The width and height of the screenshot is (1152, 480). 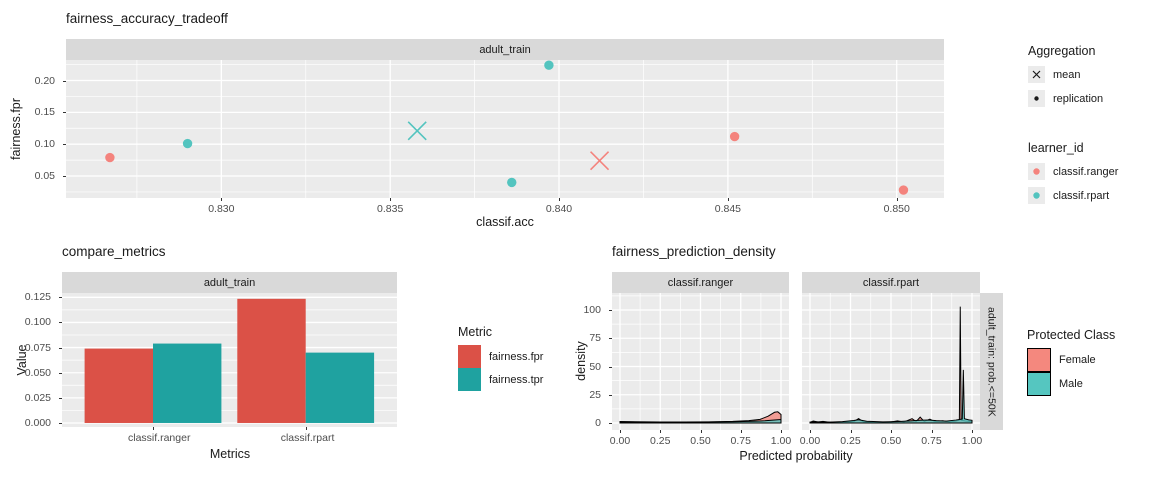 I want to click on density-facet-strip-ranger: classif.ranger, so click(x=700, y=282).